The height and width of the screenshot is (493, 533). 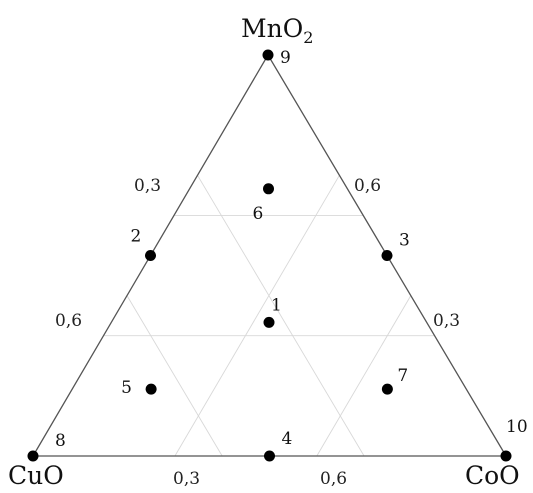 What do you see at coordinates (147, 186) in the screenshot?
I see `tick-left-0-3: 0,3` at bounding box center [147, 186].